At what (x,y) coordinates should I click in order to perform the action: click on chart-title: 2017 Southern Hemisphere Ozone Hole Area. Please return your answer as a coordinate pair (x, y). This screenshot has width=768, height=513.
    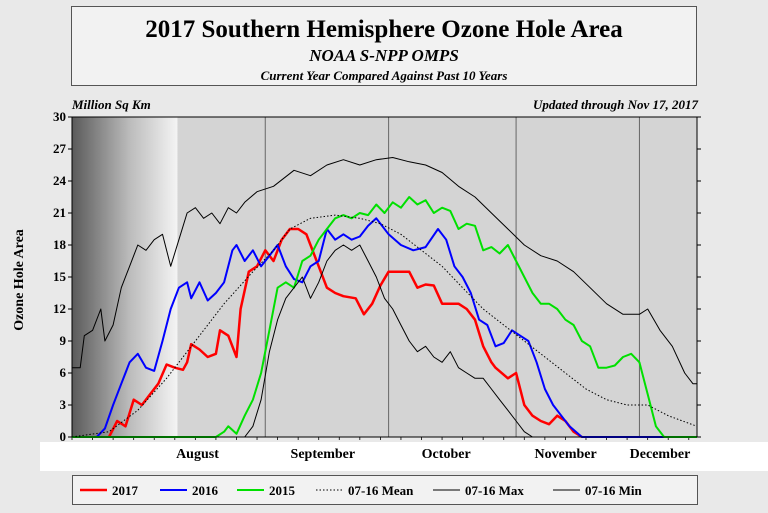
    Looking at the image, I should click on (384, 29).